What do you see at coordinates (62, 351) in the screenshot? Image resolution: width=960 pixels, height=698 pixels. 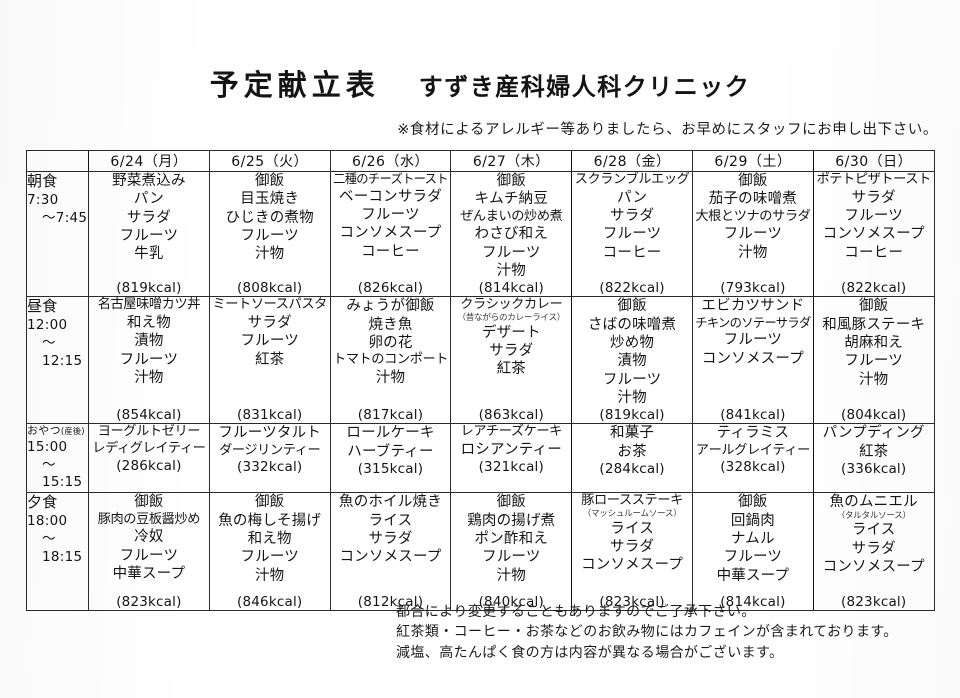 I see `meal-time-end: 〜12:15` at bounding box center [62, 351].